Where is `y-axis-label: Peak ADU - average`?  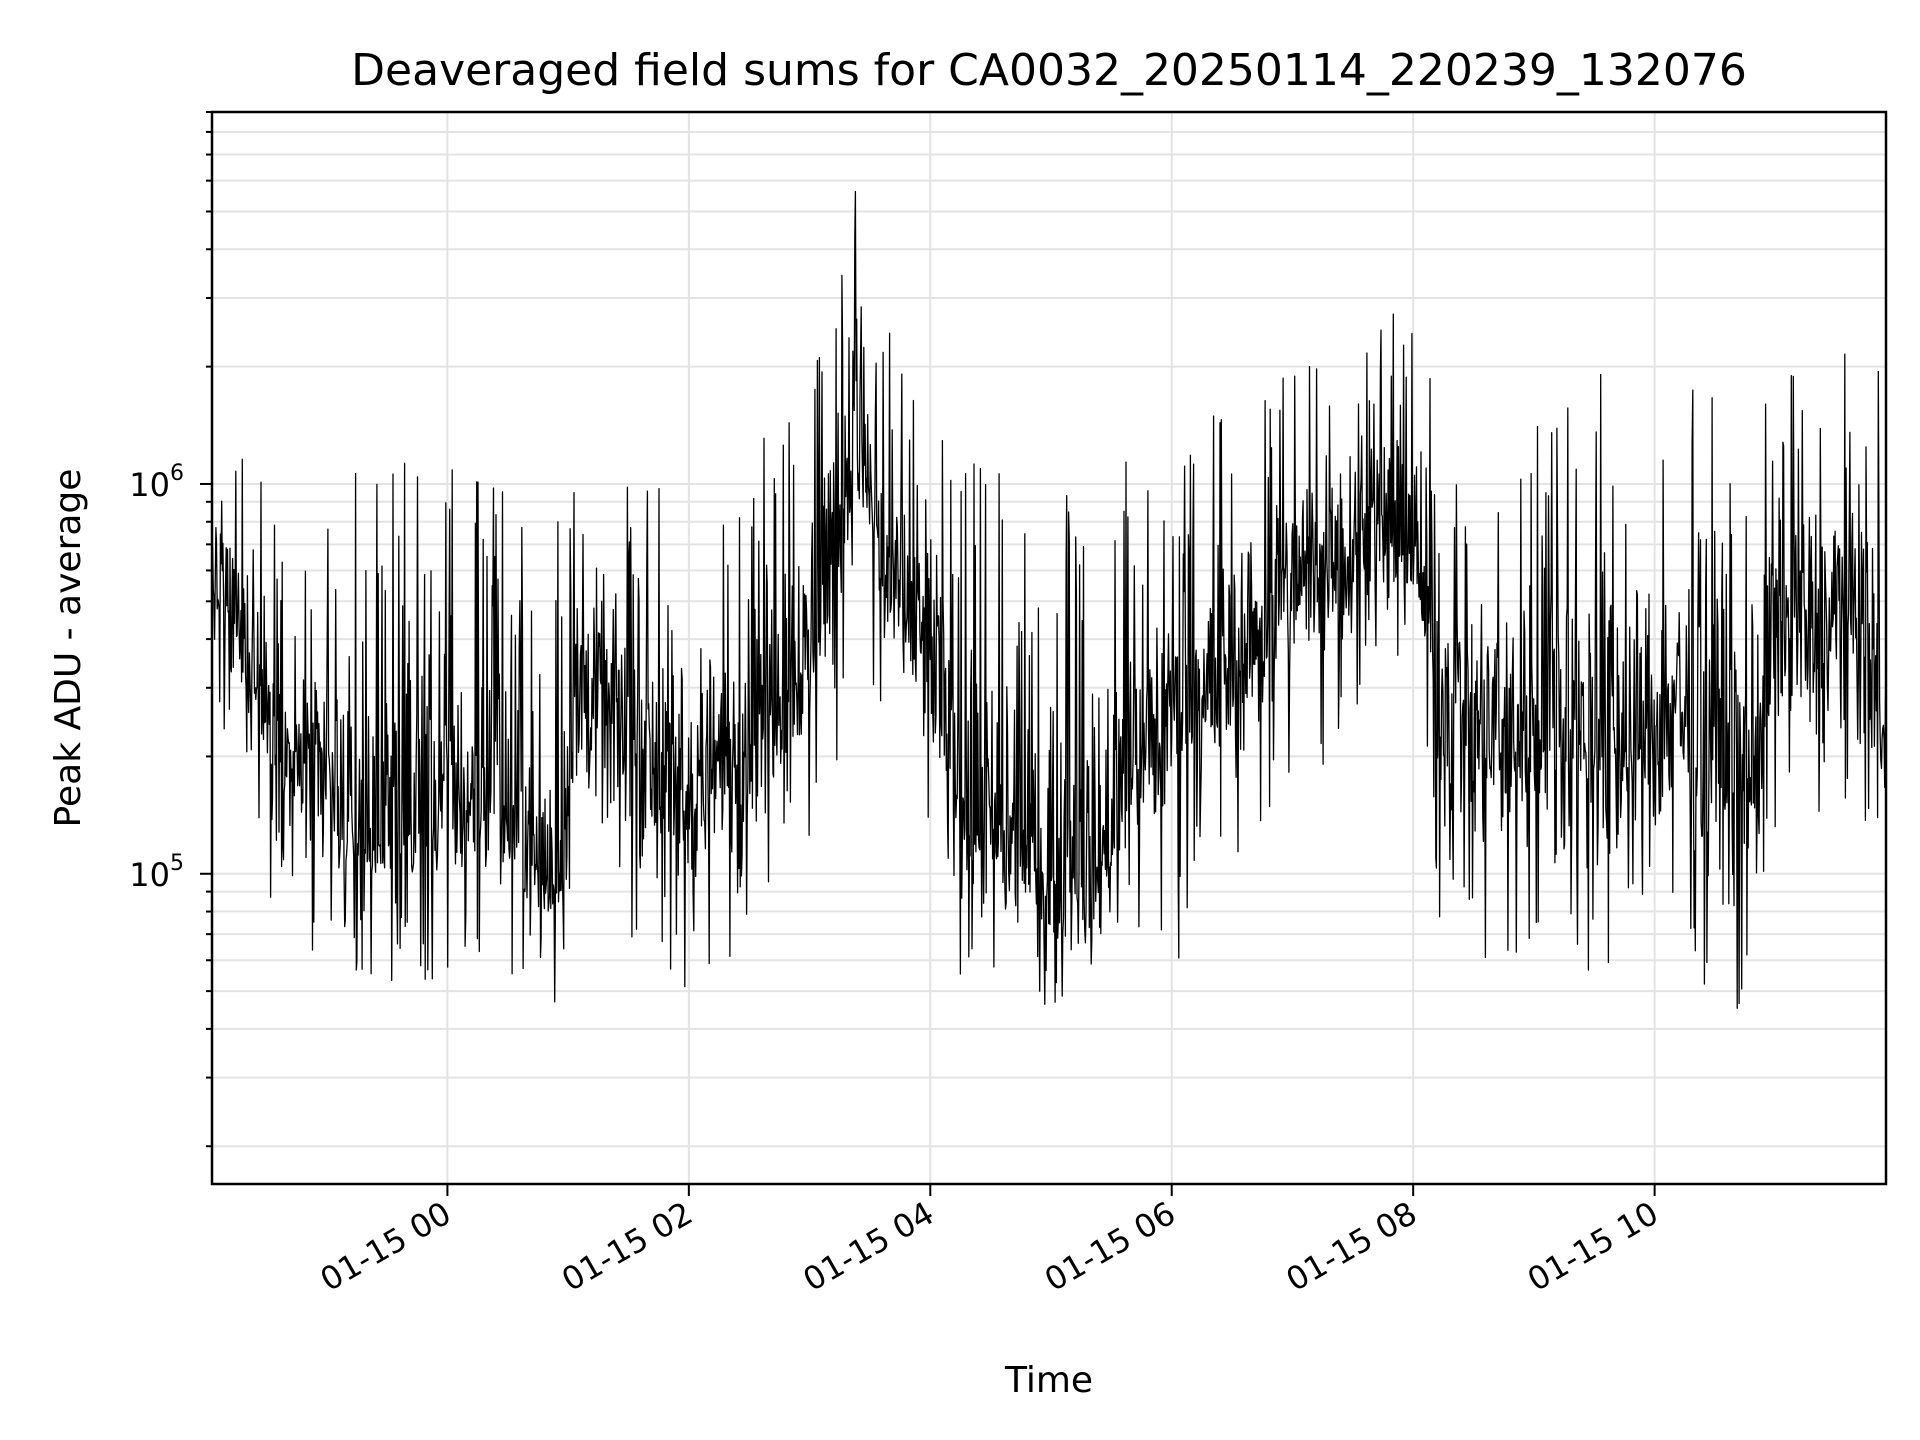 y-axis-label: Peak ADU - average is located at coordinates (68, 648).